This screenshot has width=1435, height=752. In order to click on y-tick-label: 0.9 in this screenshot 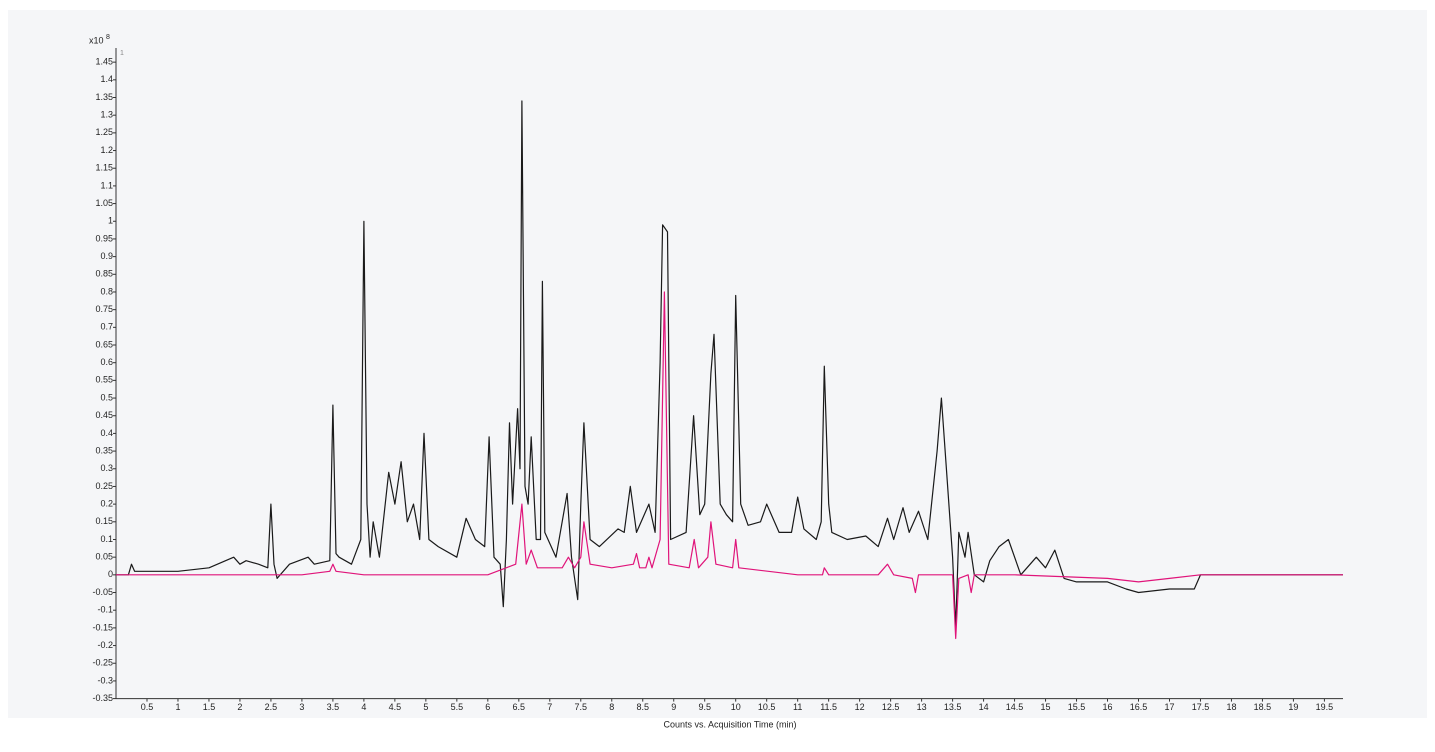, I will do `click(106, 256)`.